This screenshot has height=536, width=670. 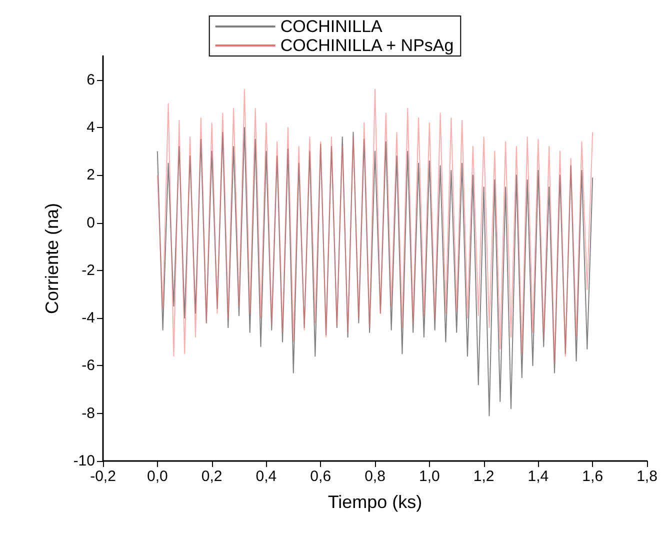 What do you see at coordinates (52, 258) in the screenshot?
I see `y-axis-title: Corriente (na)` at bounding box center [52, 258].